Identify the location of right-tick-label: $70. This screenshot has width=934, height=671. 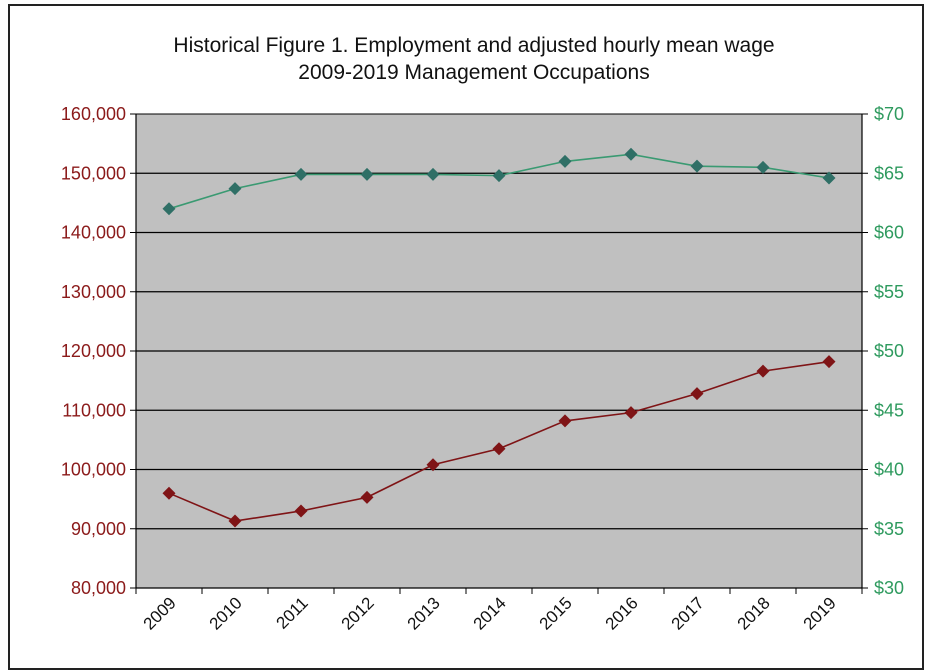
(889, 114).